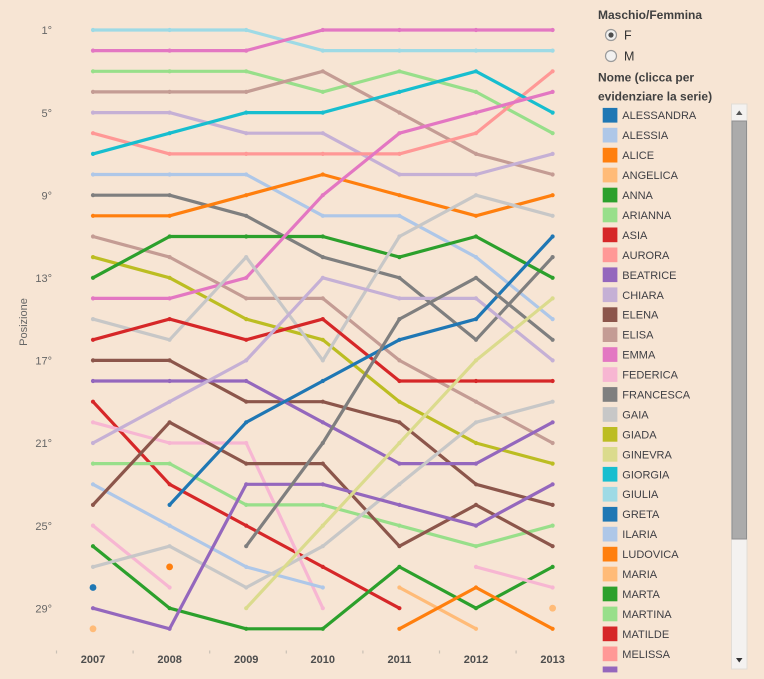 The image size is (764, 679). I want to click on svg-text: 2012, so click(476, 660).